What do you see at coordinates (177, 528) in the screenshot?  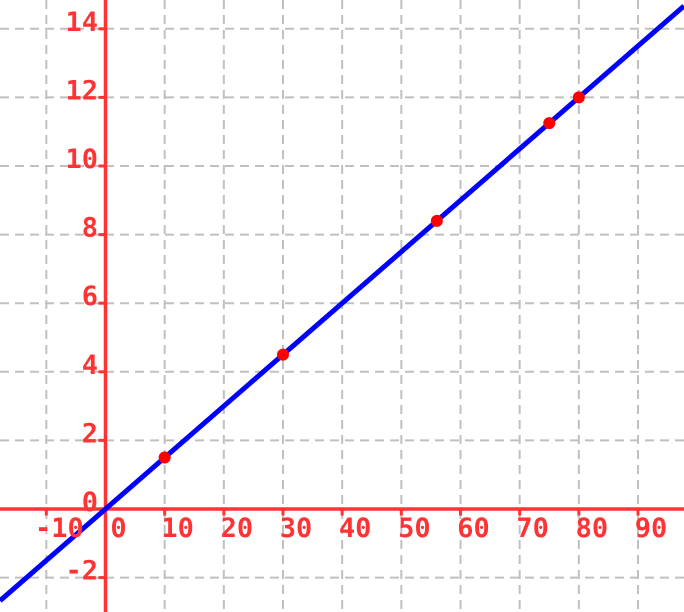 I see `x-tick-label: 10` at bounding box center [177, 528].